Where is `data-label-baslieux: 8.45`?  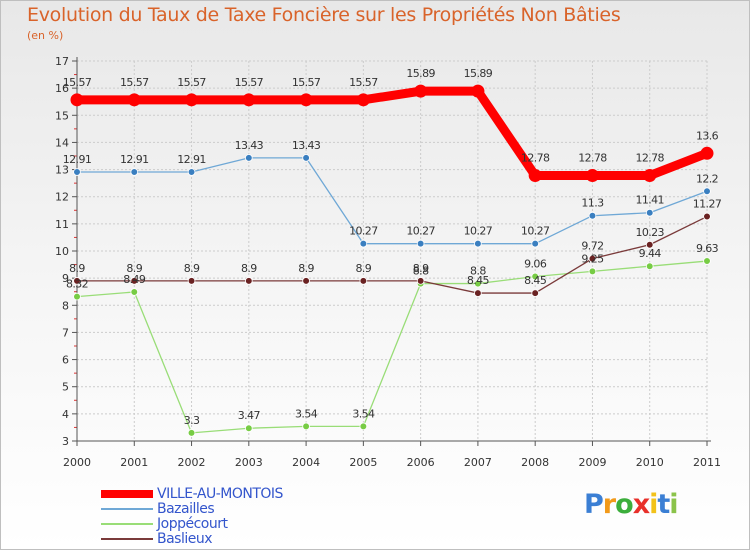
data-label-baslieux: 8.45 is located at coordinates (535, 280).